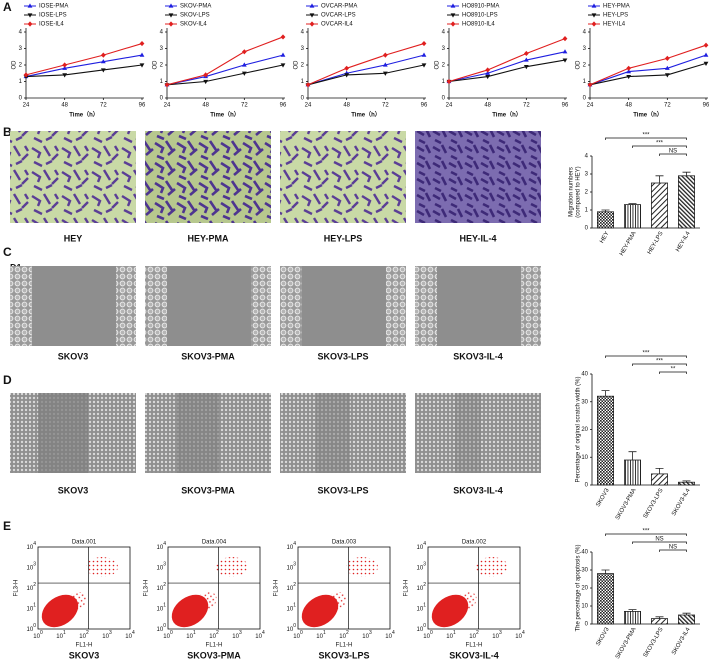 The width and height of the screenshot is (709, 664). Describe the element at coordinates (194, 633) in the screenshot. I see `tick-exp: 1` at that location.